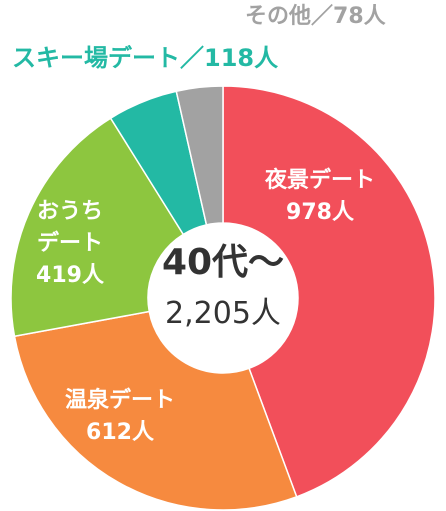 Image resolution: width=446 pixels, height=511 pixels. Describe the element at coordinates (241, 58) in the screenshot. I see `value-label: 118人` at that location.